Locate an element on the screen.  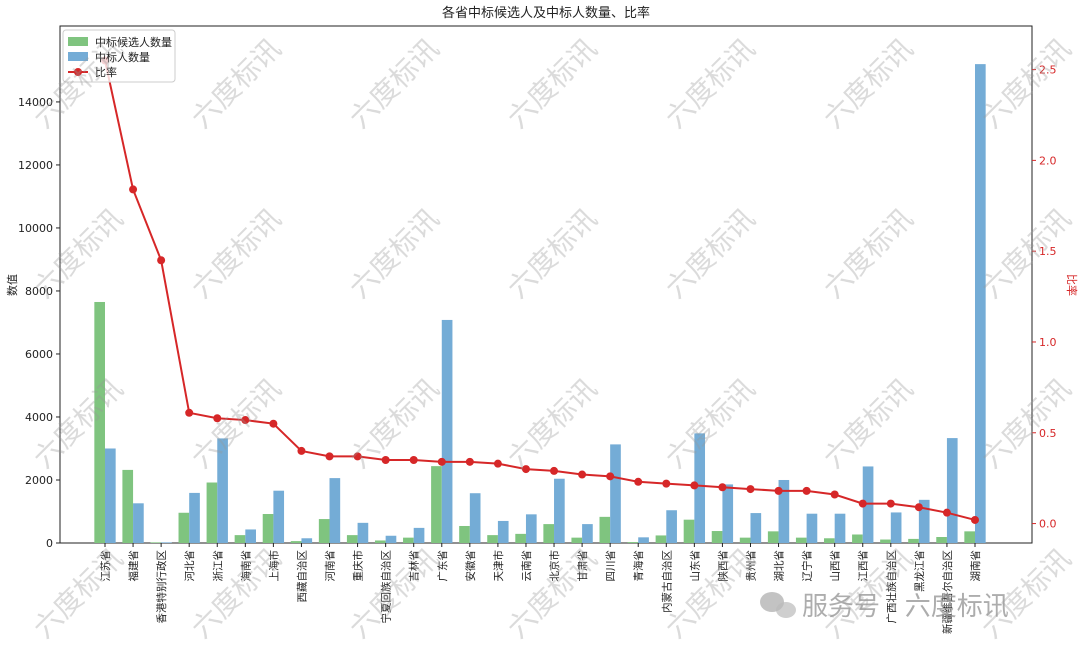
x-tick-label: 湖北省 is located at coordinates (779, 566).